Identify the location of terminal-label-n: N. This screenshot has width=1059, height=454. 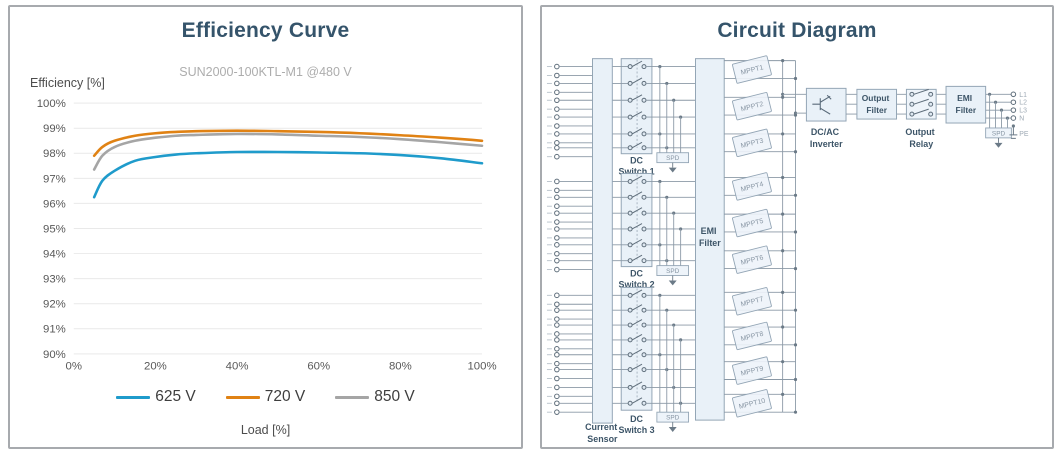
(1021, 119).